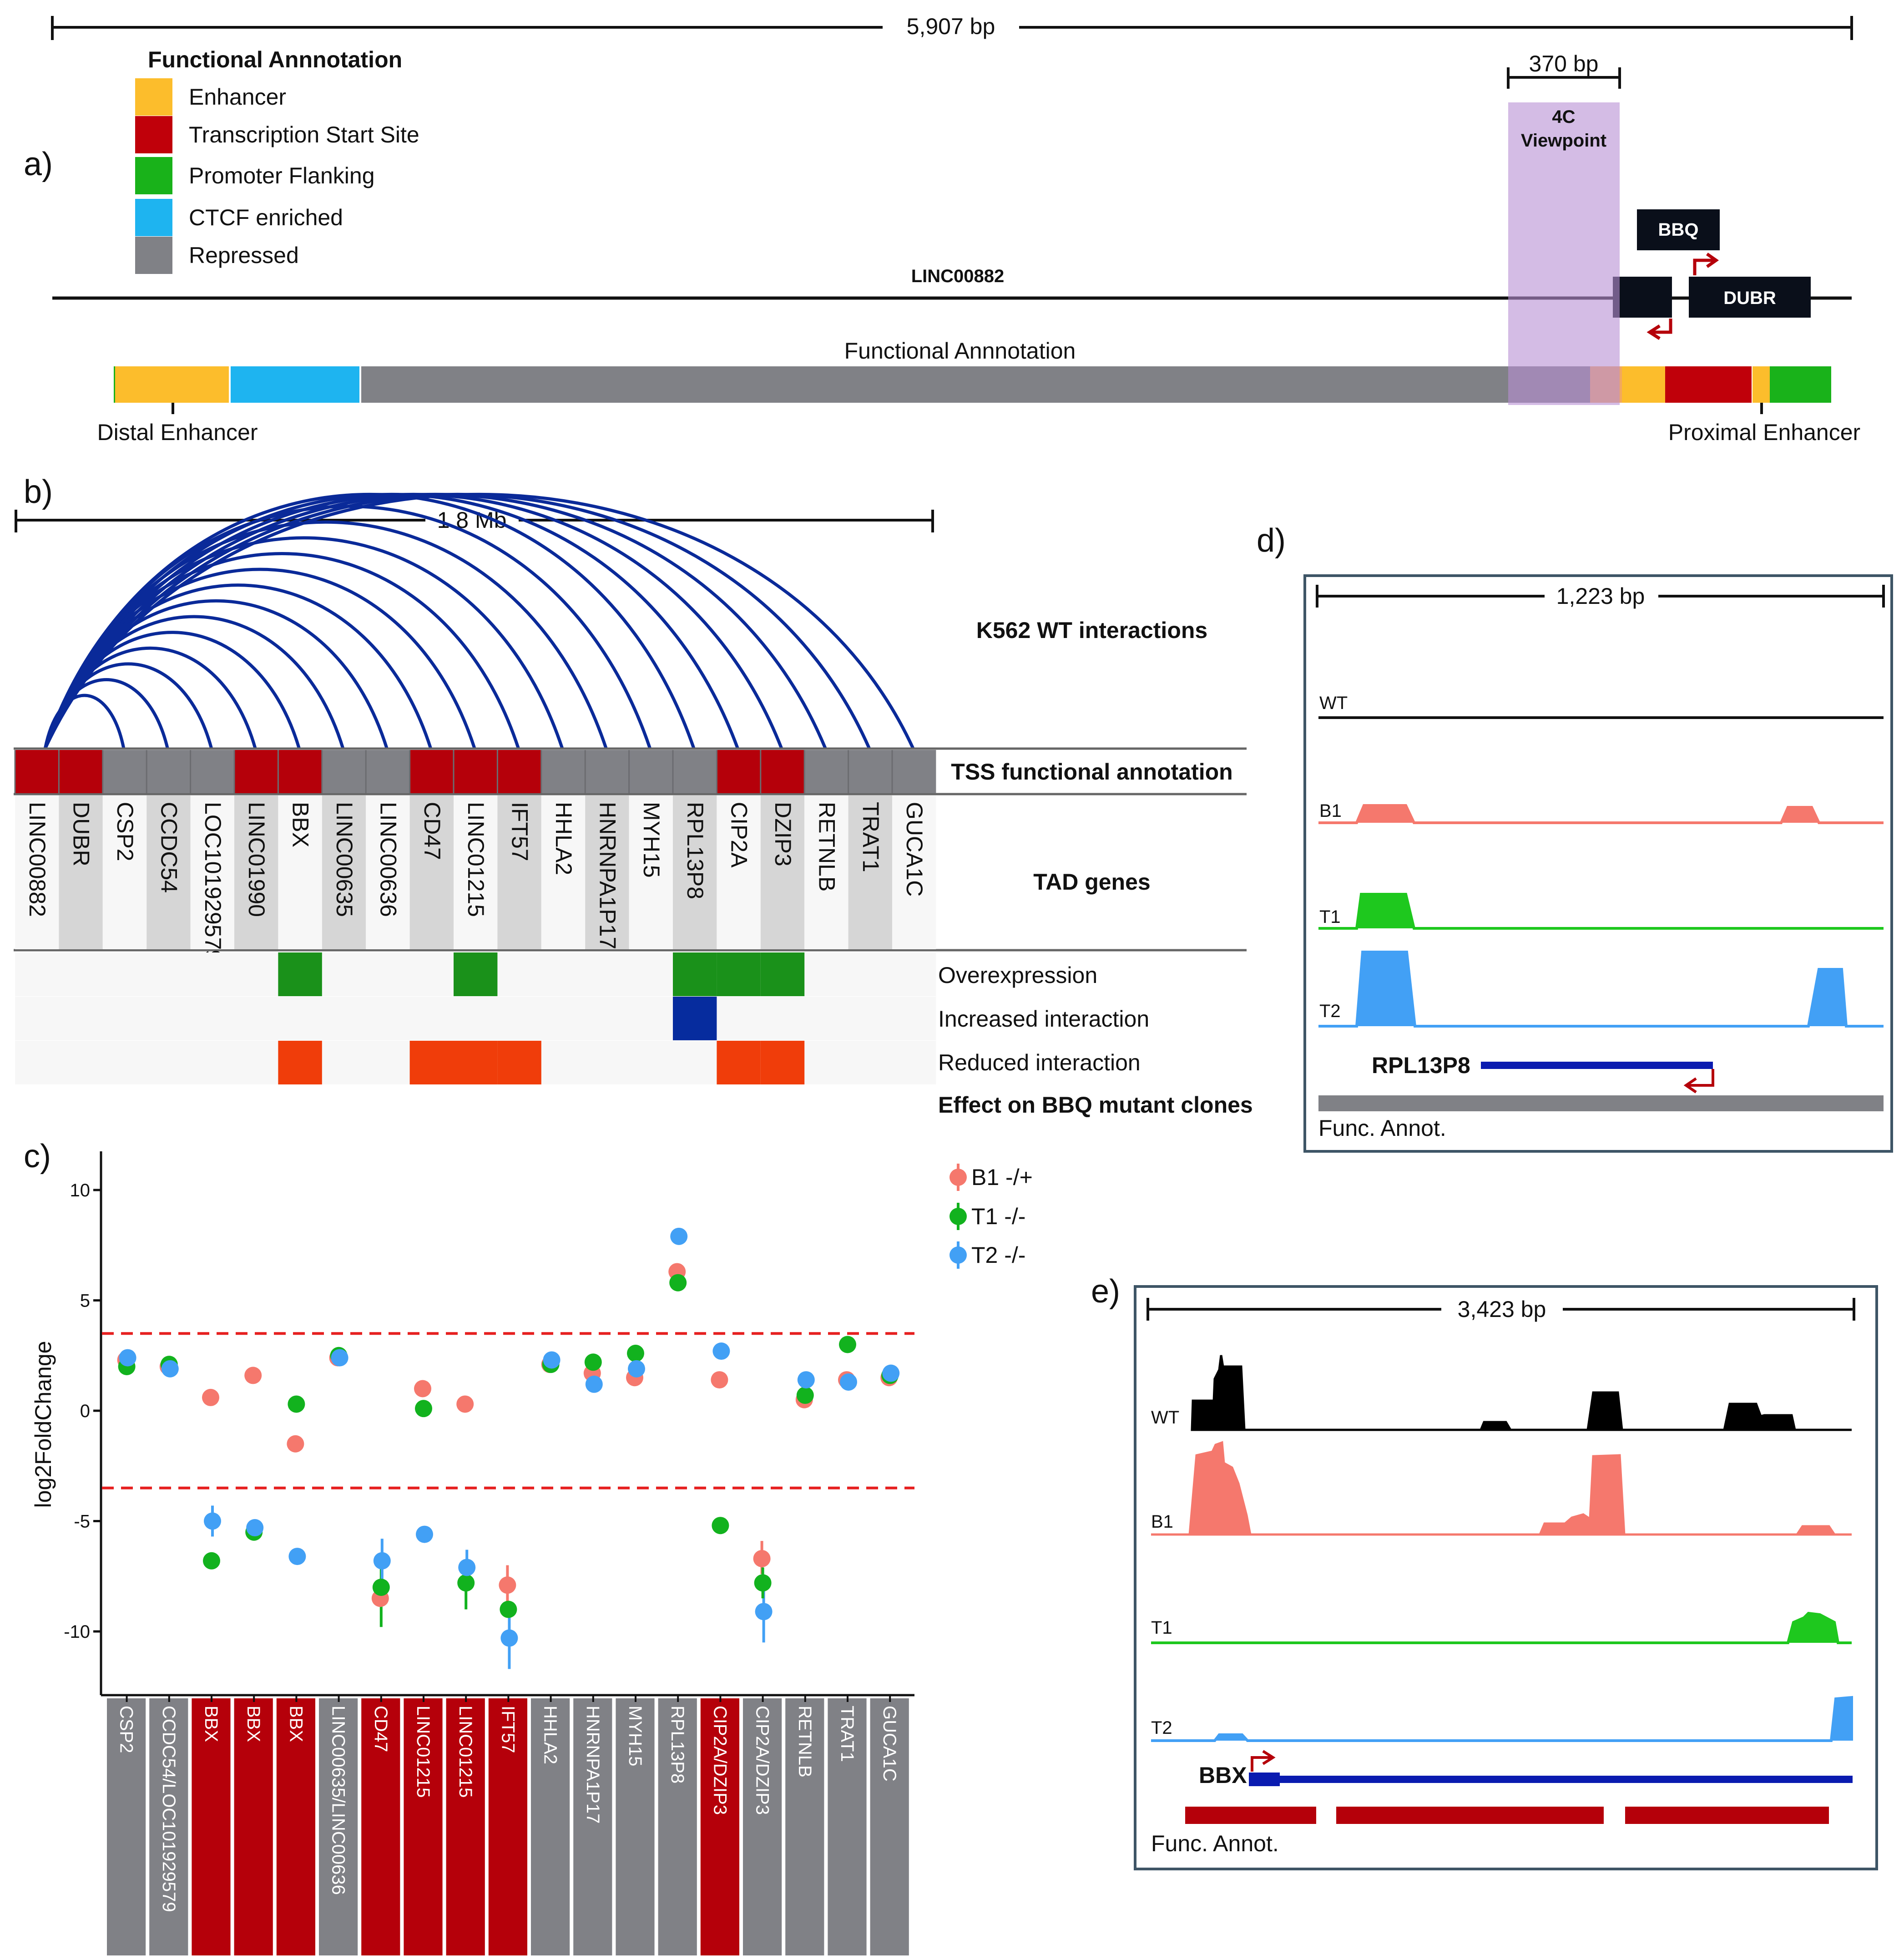 Image resolution: width=1904 pixels, height=1960 pixels. I want to click on effect-label-increased: Increased interaction, so click(1043, 1019).